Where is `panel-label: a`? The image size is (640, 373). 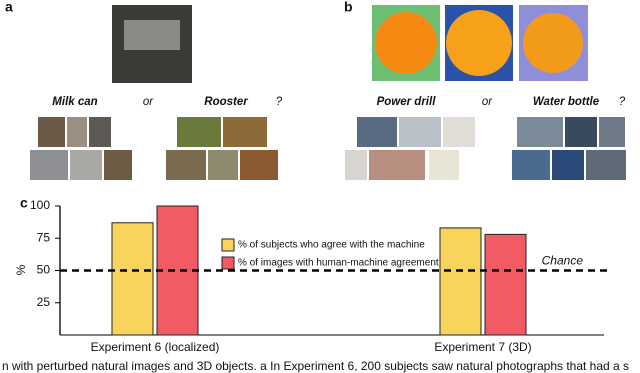
panel-label: a is located at coordinates (9, 7).